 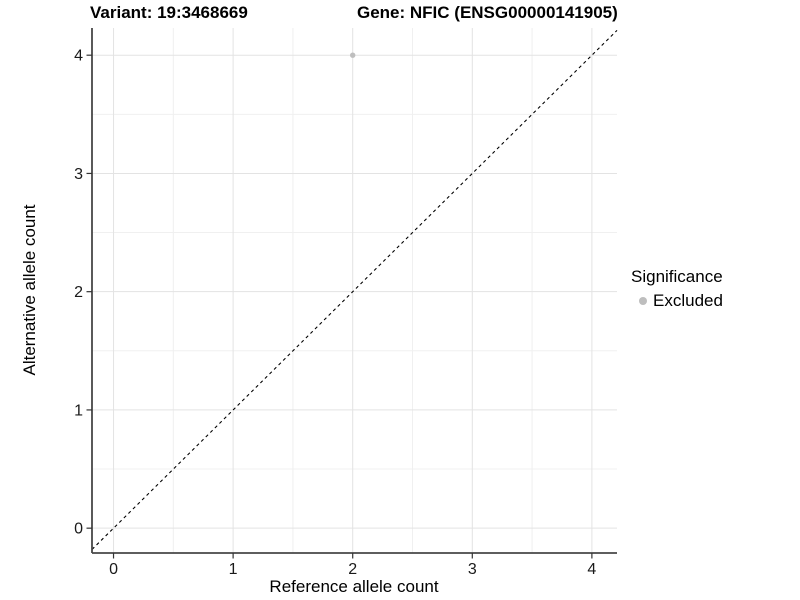 What do you see at coordinates (591, 569) in the screenshot?
I see `x-tick-label-4: 4` at bounding box center [591, 569].